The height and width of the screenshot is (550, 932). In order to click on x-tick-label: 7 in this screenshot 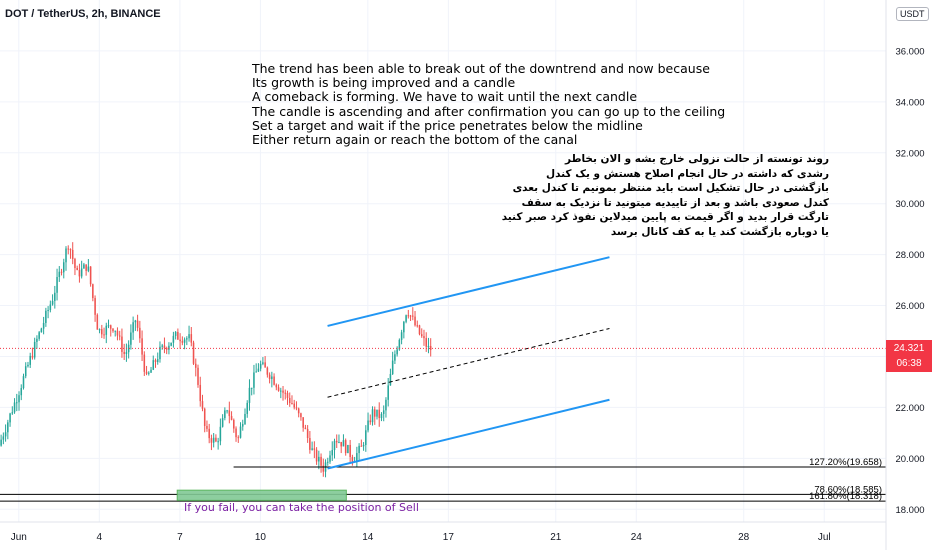, I will do `click(180, 537)`.